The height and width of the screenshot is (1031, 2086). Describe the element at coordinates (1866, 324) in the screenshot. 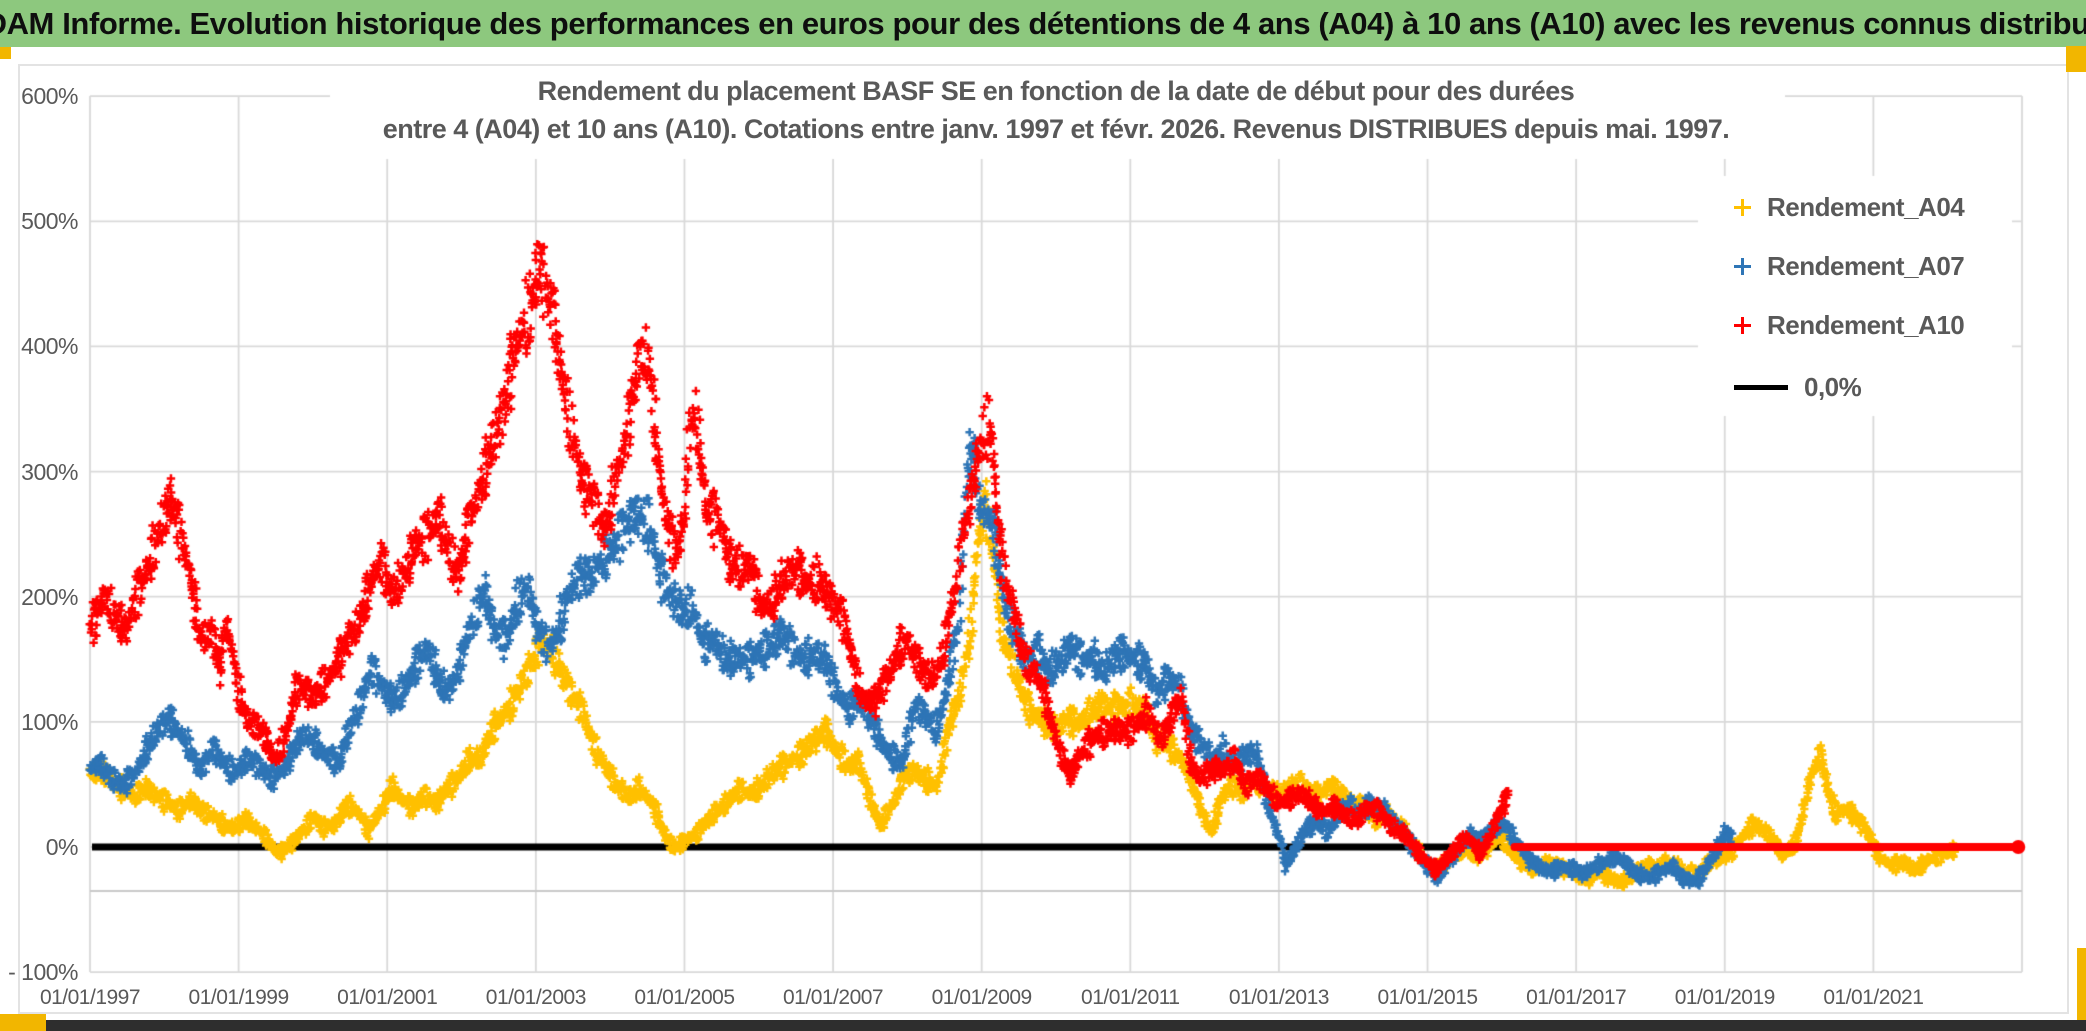

I see `legend-label: Rendement_A10` at that location.